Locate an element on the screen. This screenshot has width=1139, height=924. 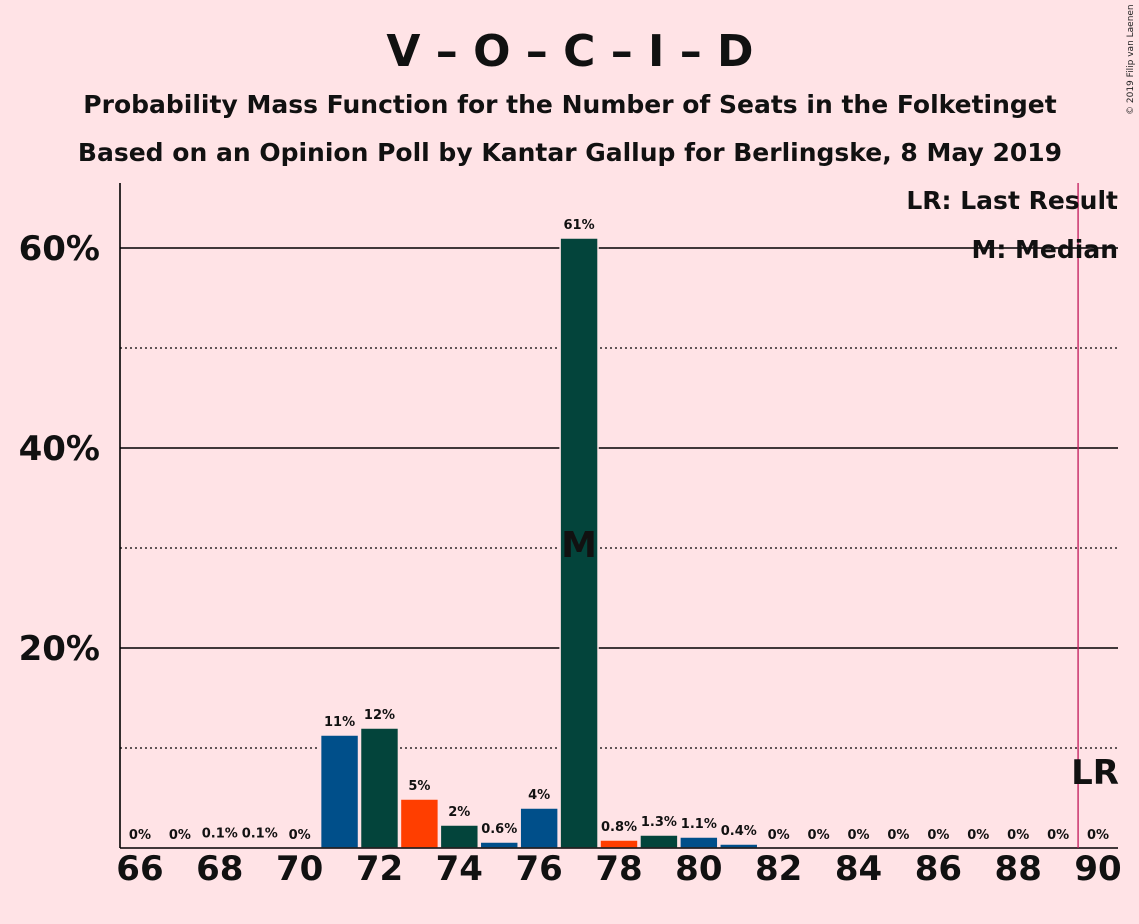
copyright-note: © 2019 Filip van Laenen is located at coordinates (1131, 59).